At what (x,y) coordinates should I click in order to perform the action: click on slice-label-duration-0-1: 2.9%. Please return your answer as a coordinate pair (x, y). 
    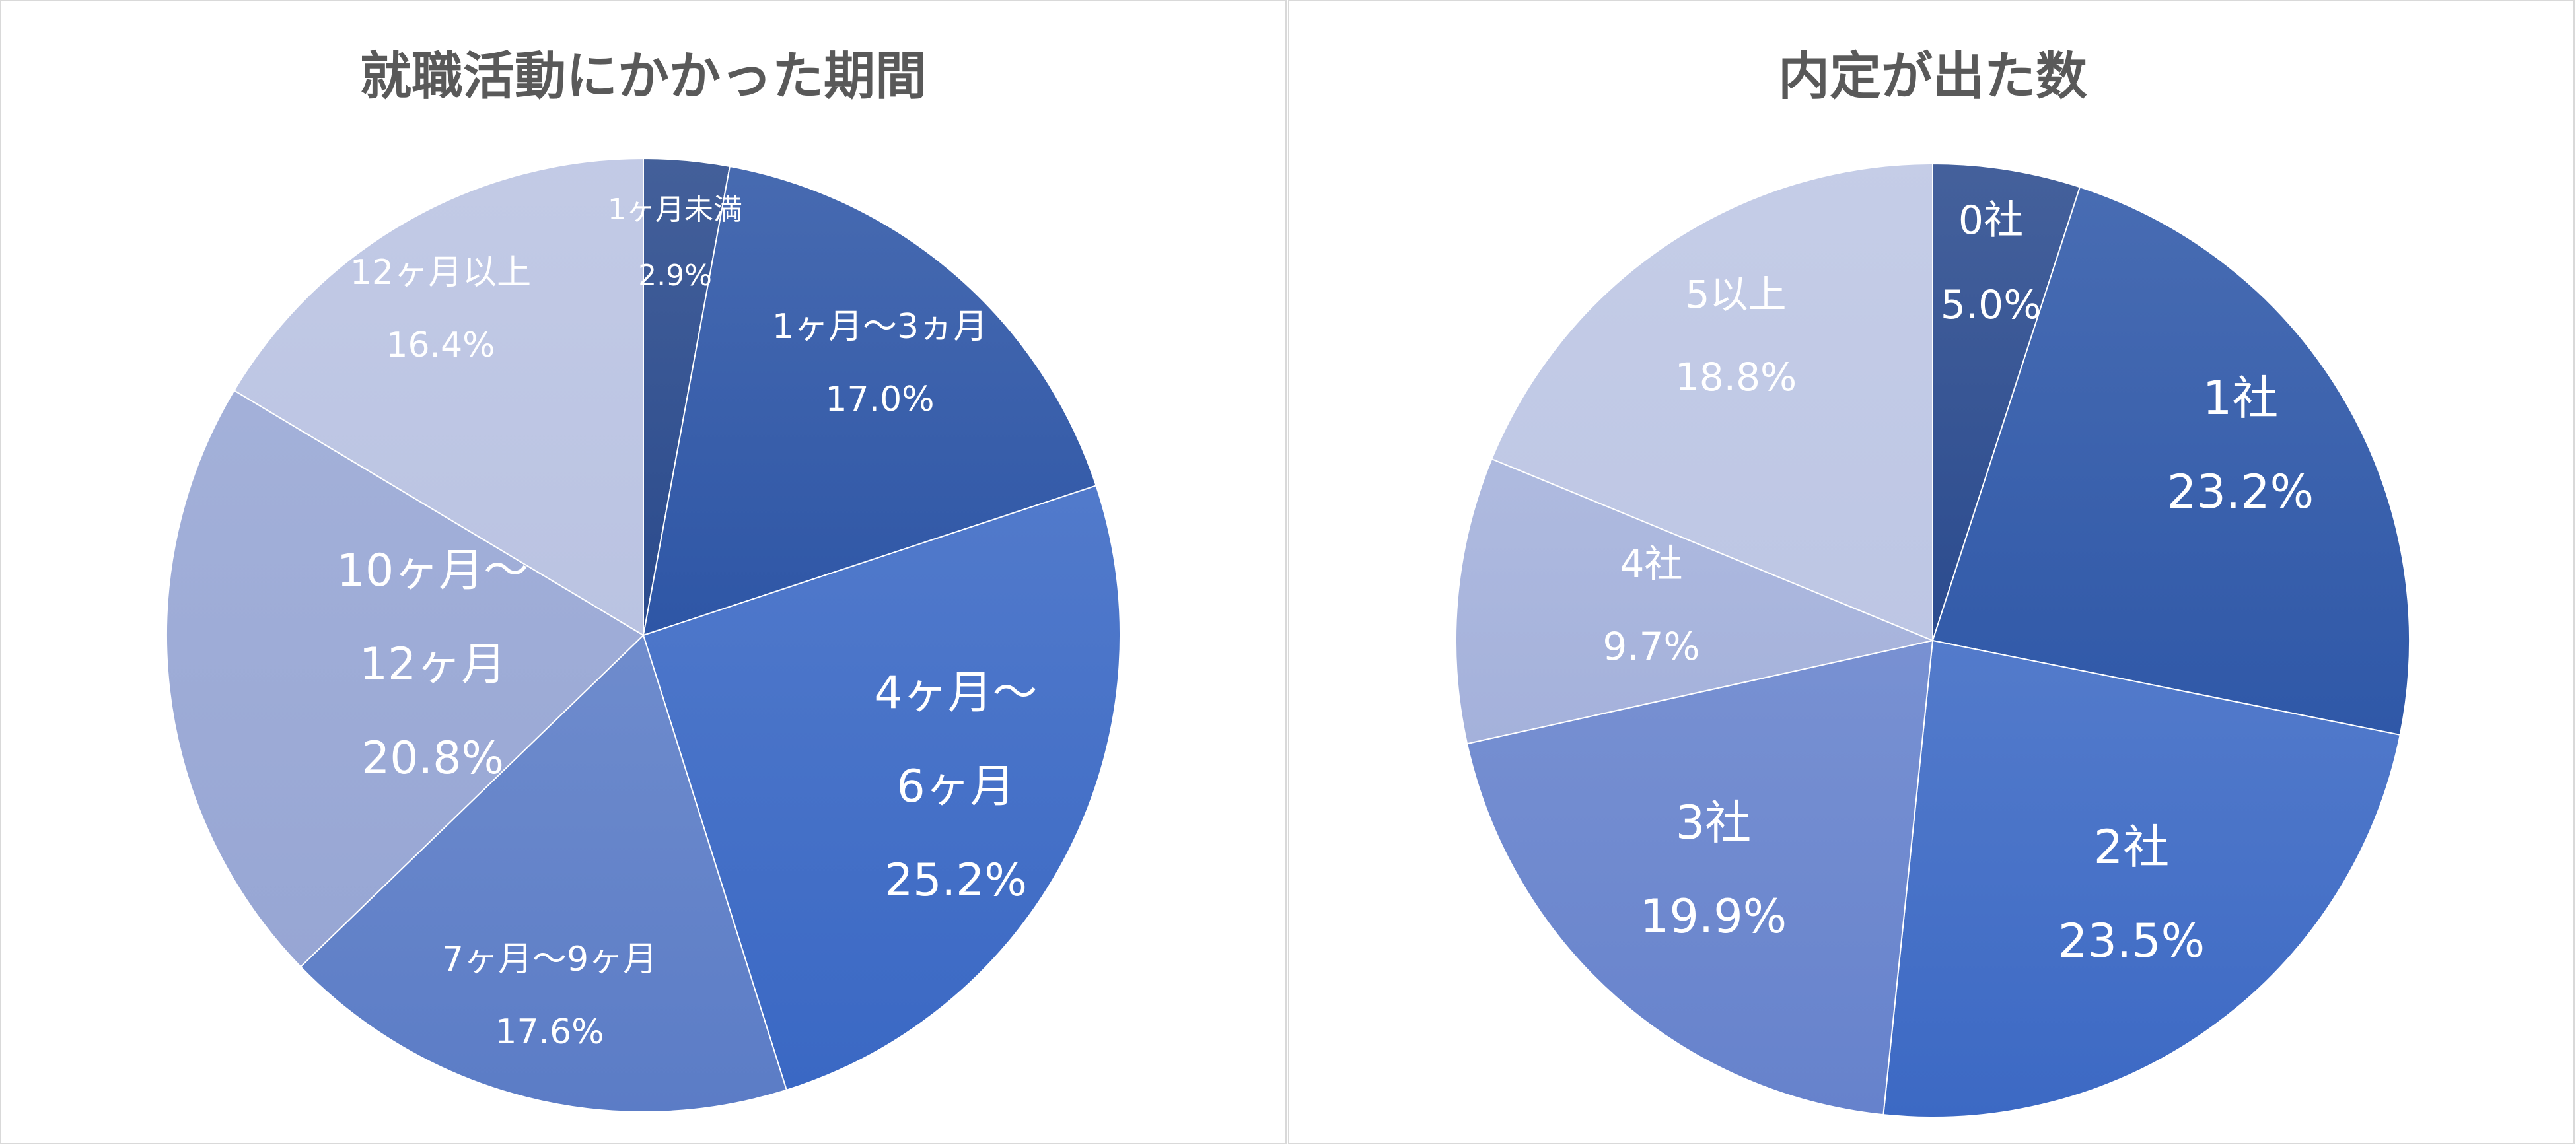
    Looking at the image, I should click on (675, 276).